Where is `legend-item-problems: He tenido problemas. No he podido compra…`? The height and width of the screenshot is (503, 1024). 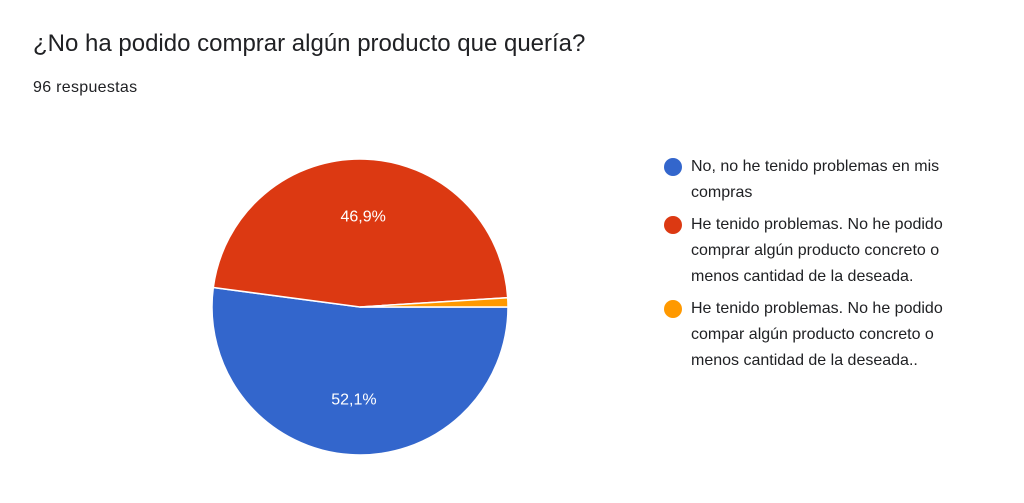 legend-item-problems: He tenido problemas. No he podido compra… is located at coordinates (824, 251).